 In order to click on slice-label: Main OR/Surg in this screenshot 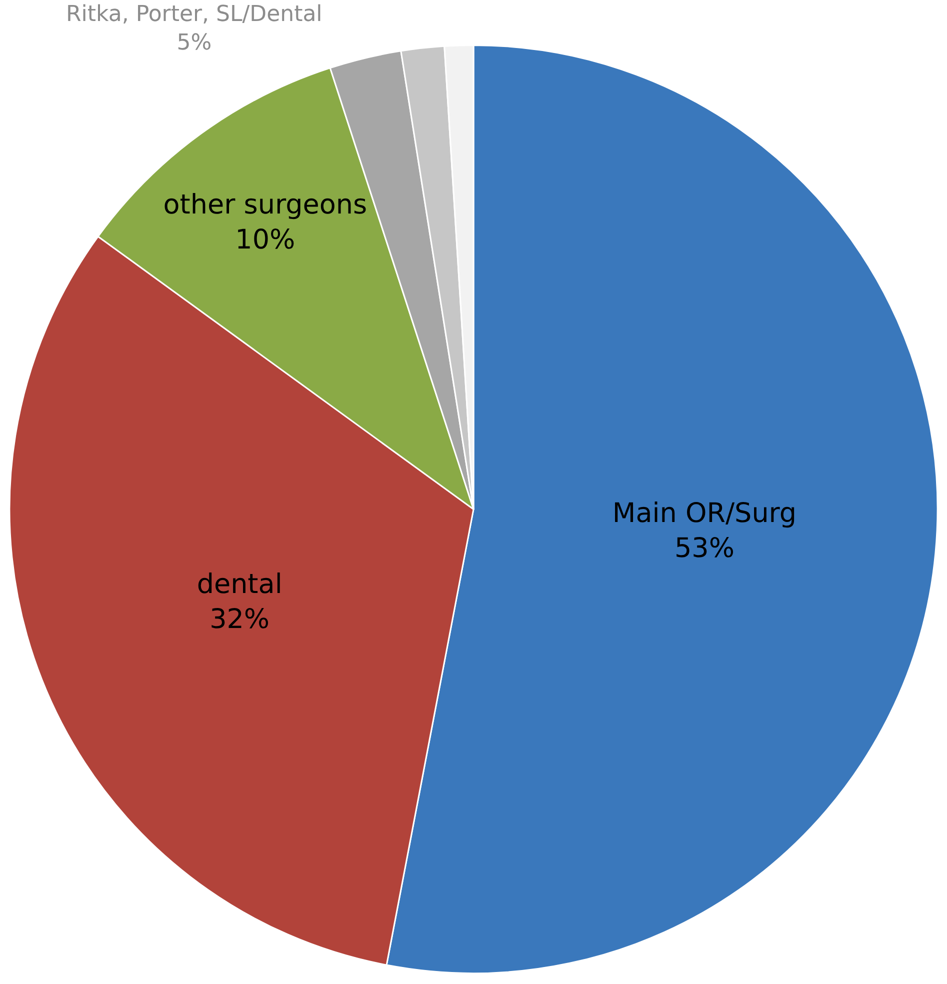, I will do `click(704, 514)`.